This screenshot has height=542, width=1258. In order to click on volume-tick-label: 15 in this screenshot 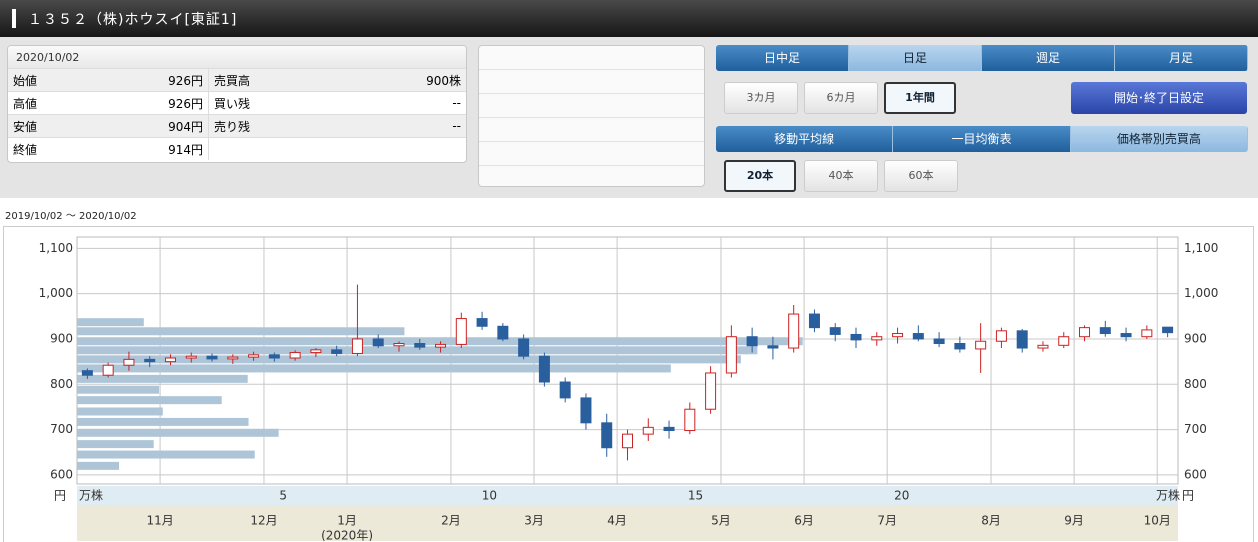, I will do `click(695, 496)`.